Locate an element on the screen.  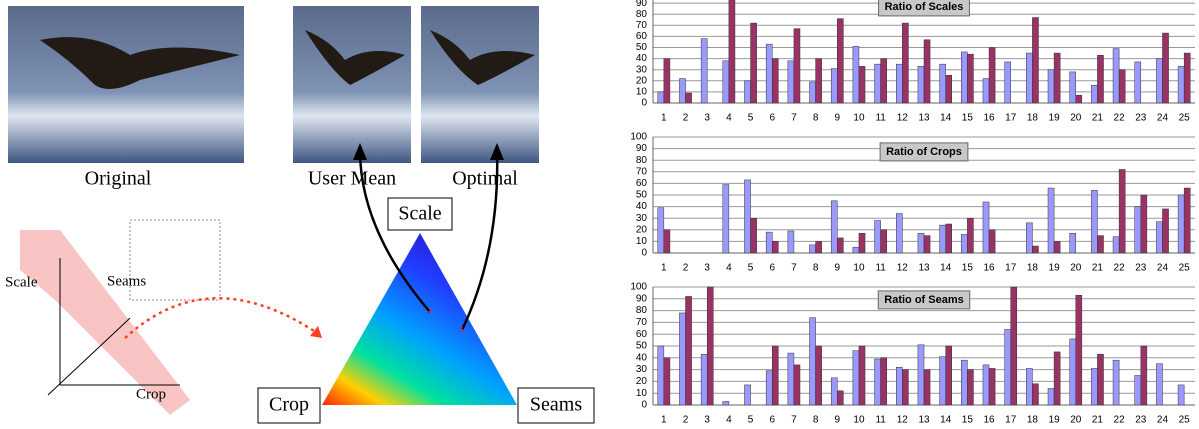
x-tick-label: 20 is located at coordinates (1076, 420).